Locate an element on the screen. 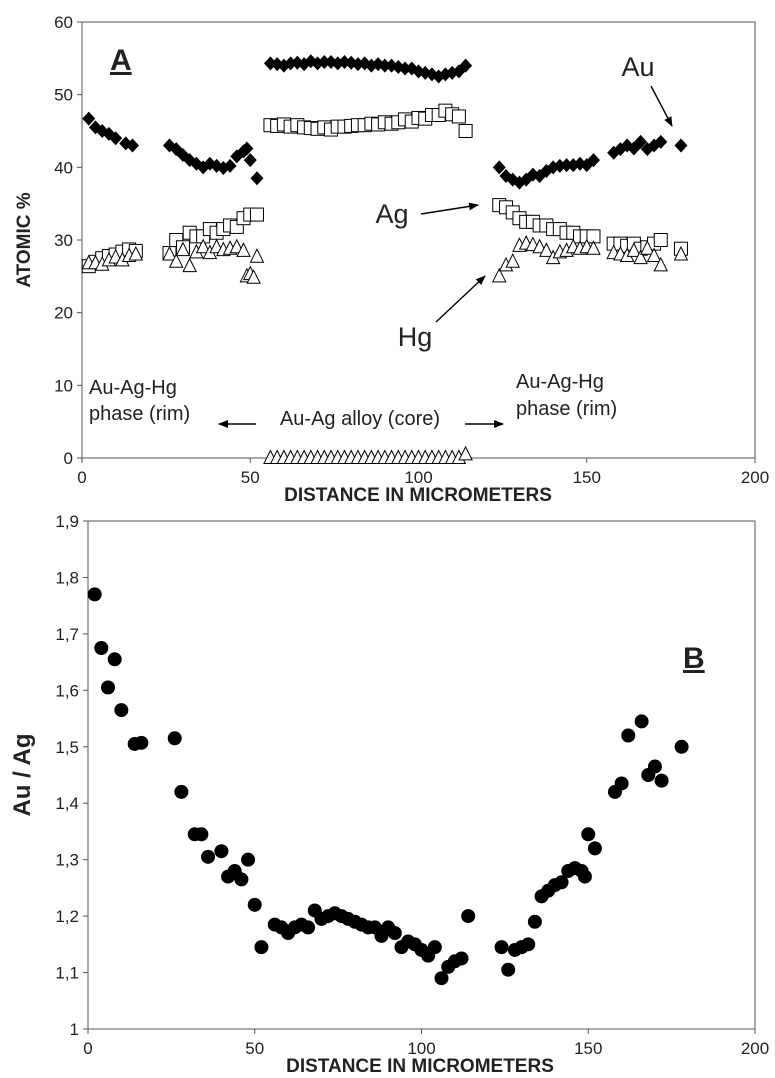 Image resolution: width=775 pixels, height=1078 pixels. annotation-right-phase-line1: Au-Ag-Hg is located at coordinates (560, 382).